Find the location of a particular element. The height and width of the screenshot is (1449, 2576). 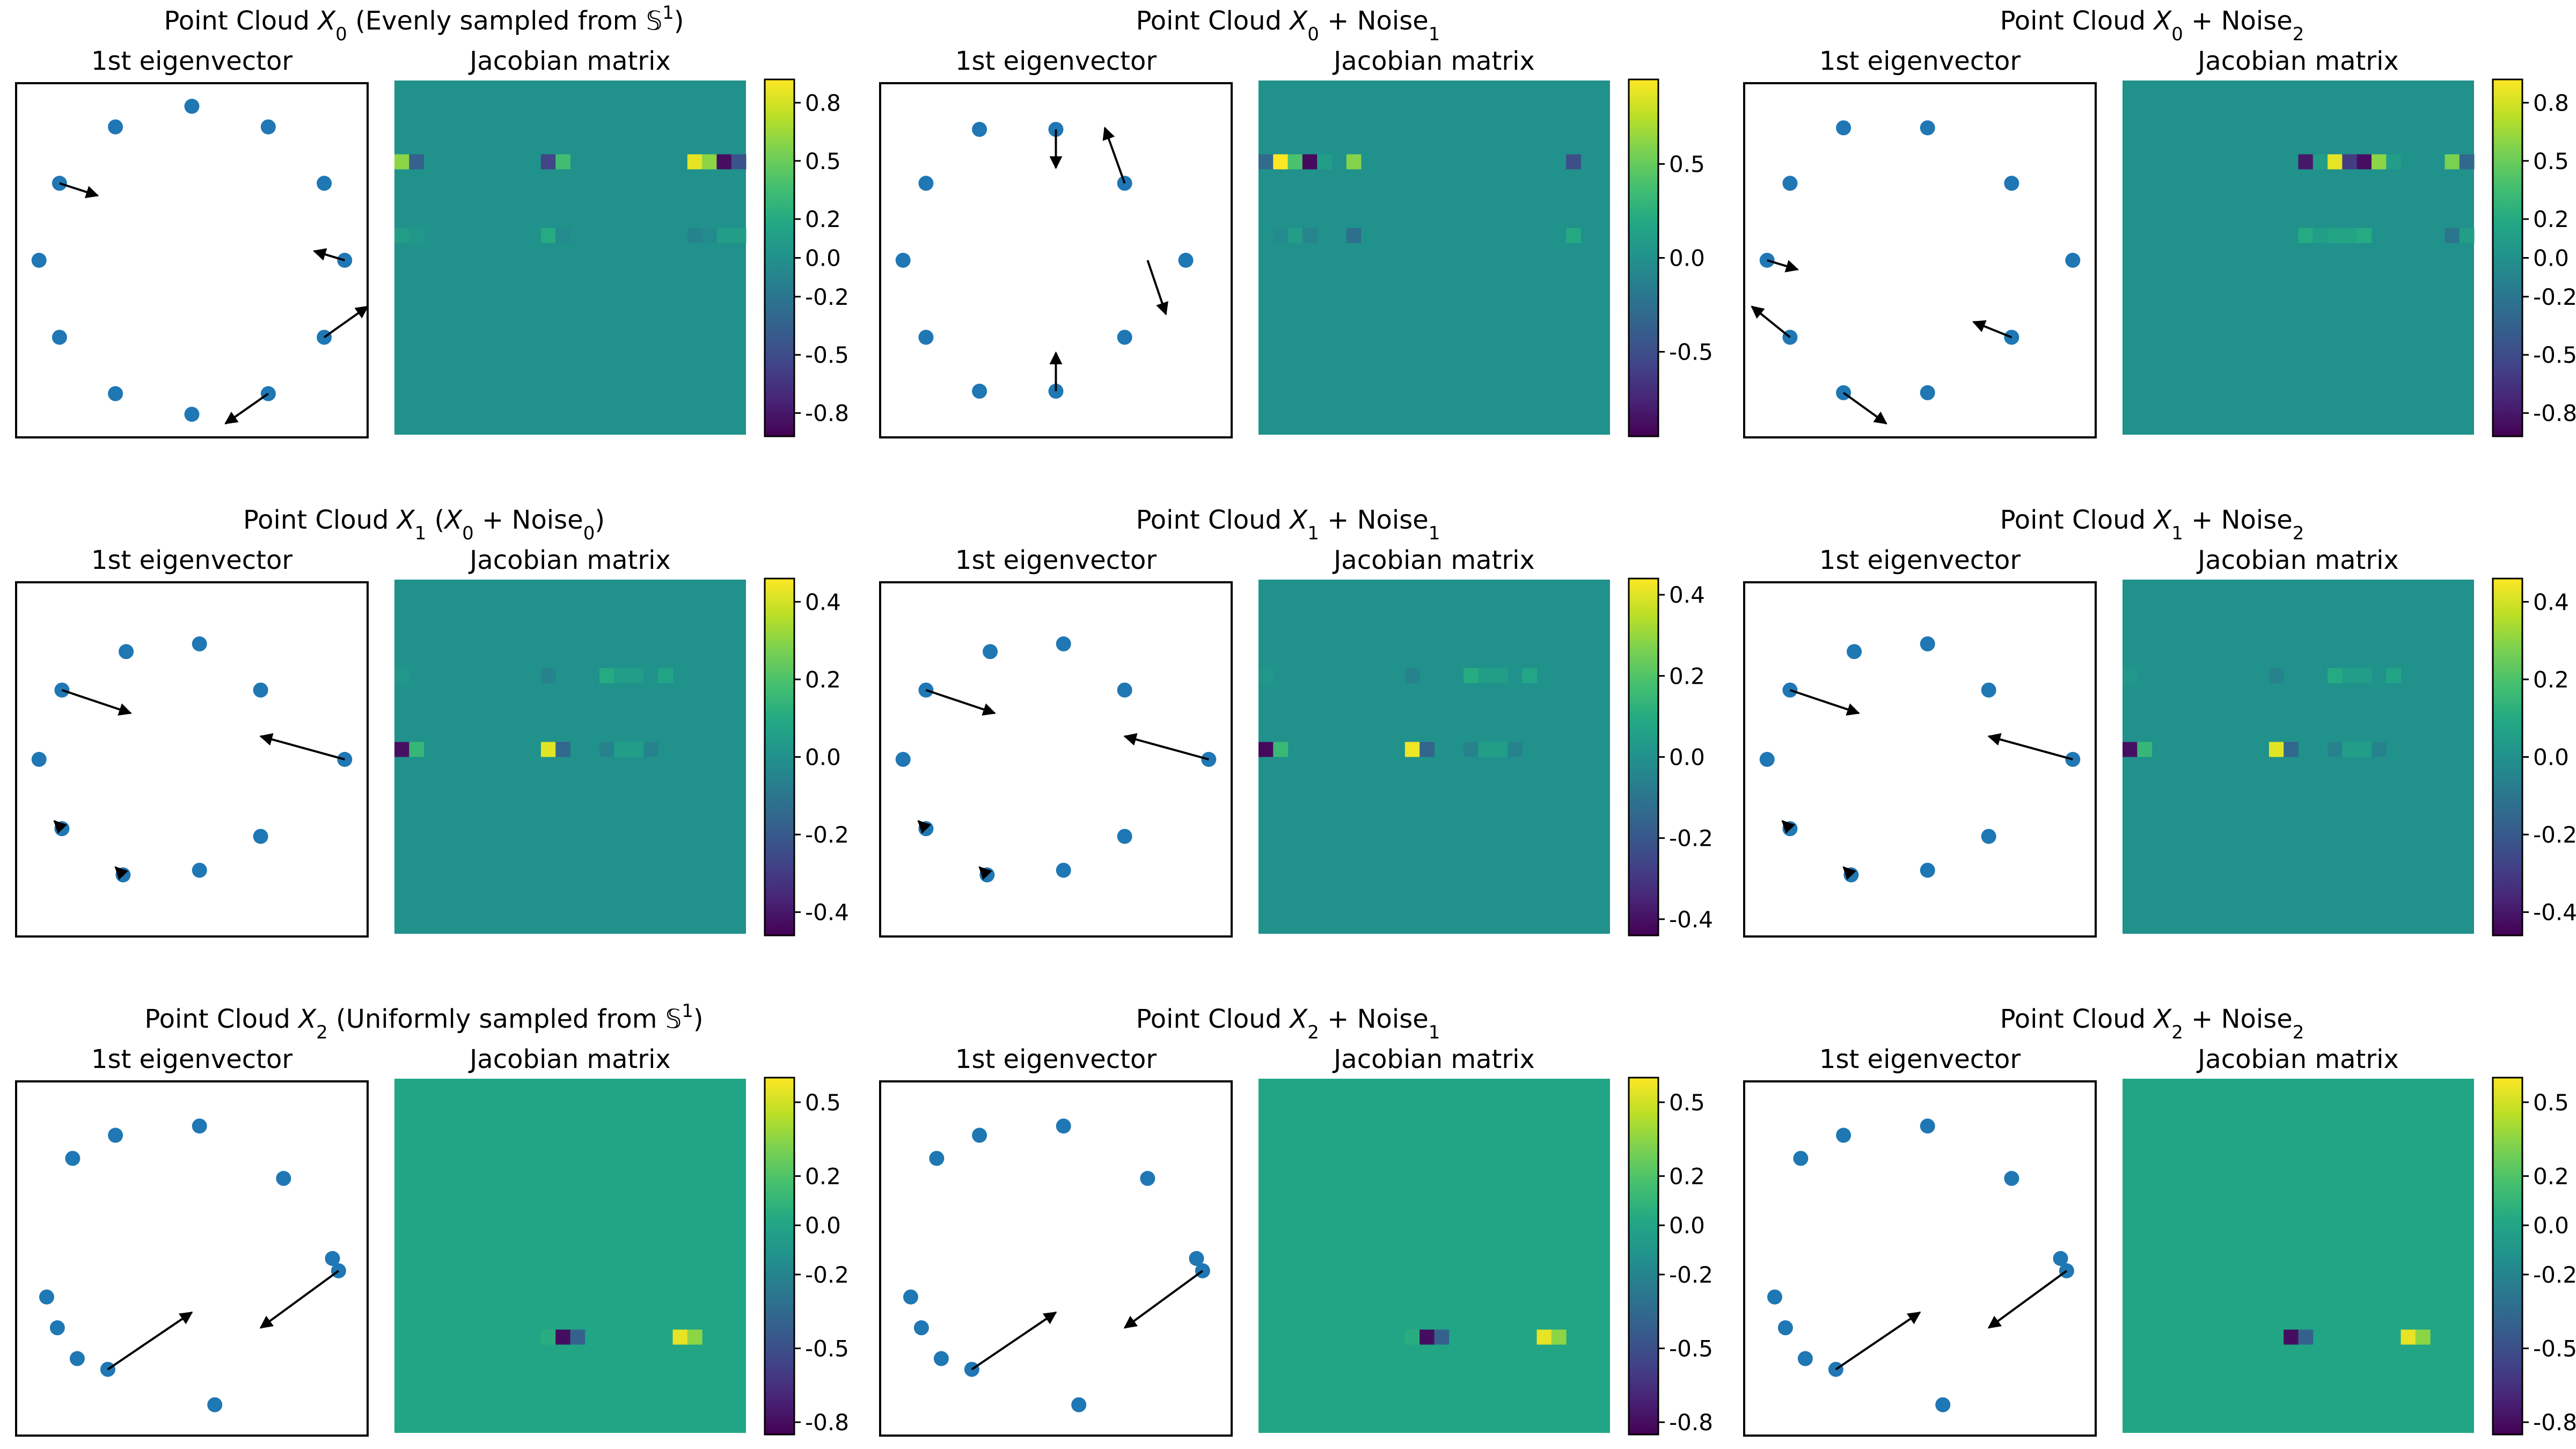

colorbar-tick-label: 0.4 is located at coordinates (2551, 602).